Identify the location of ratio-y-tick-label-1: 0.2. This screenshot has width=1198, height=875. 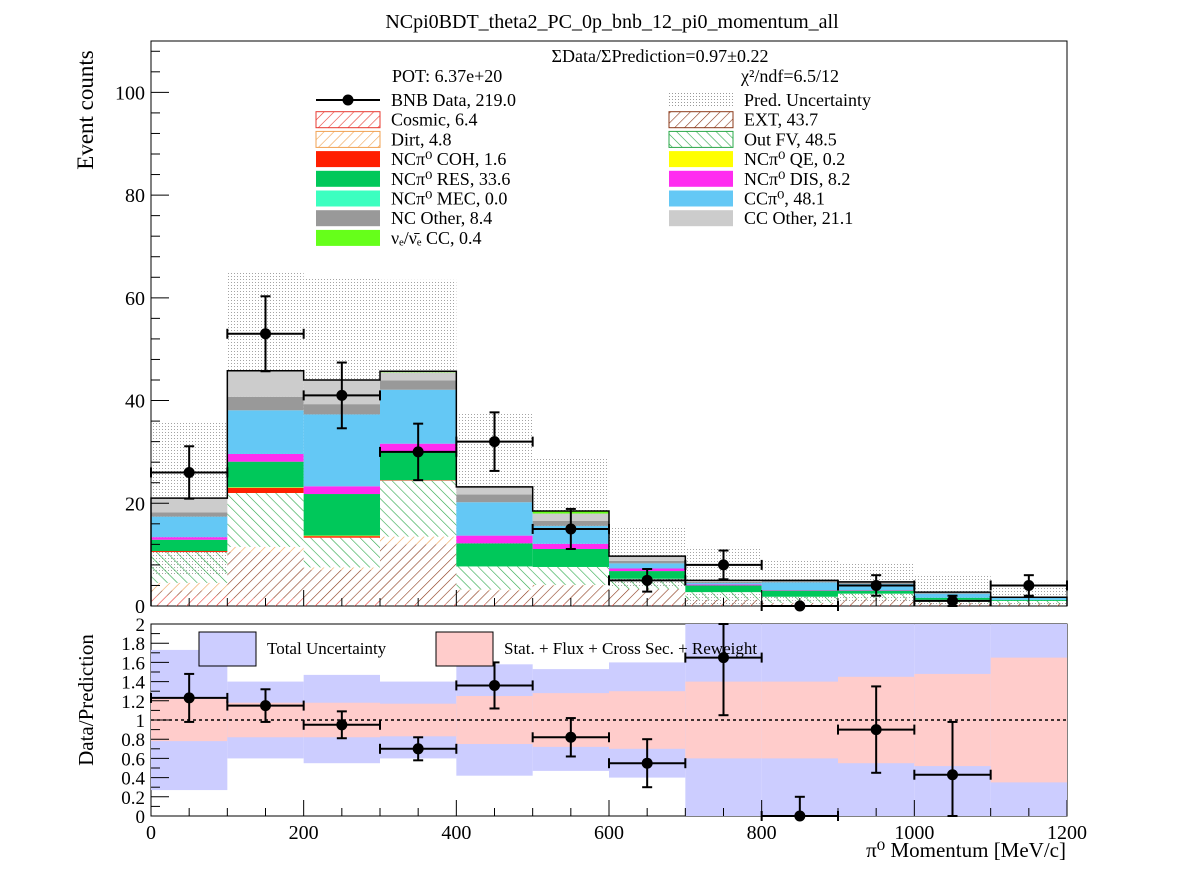
(133, 798).